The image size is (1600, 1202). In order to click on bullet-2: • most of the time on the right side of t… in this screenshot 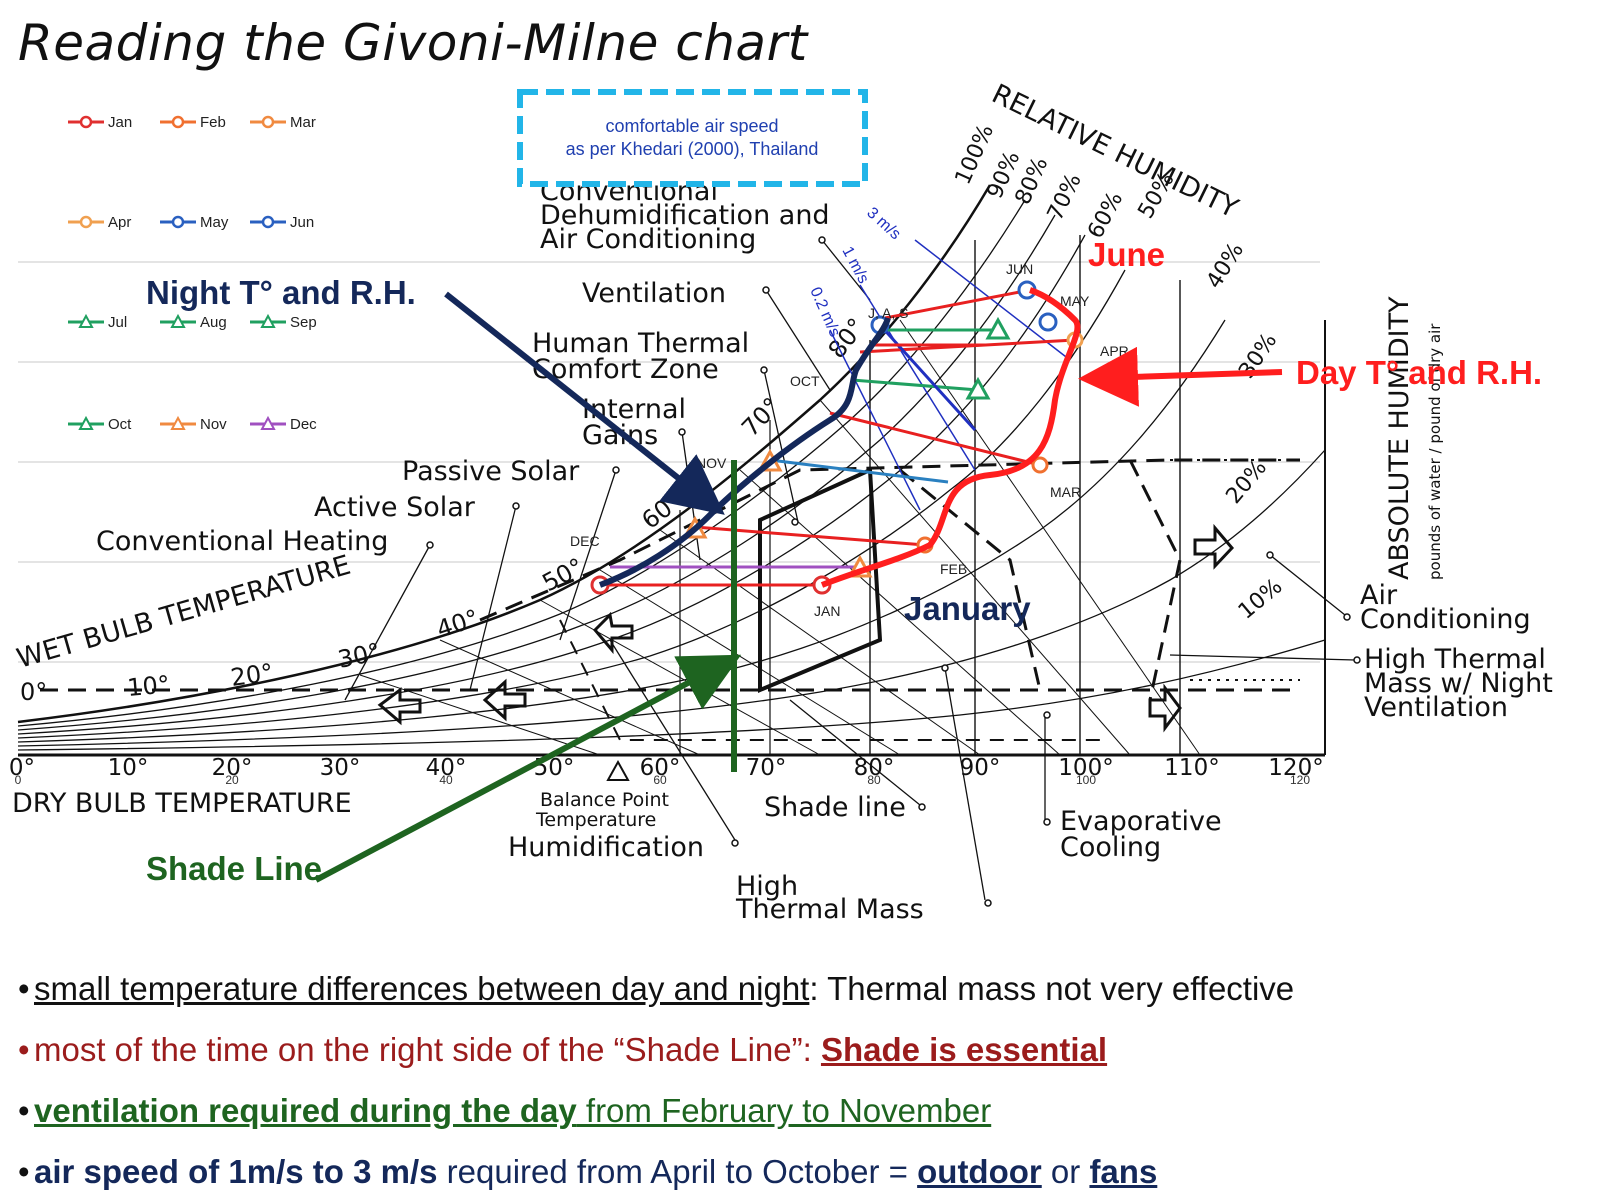, I will do `click(563, 1049)`.